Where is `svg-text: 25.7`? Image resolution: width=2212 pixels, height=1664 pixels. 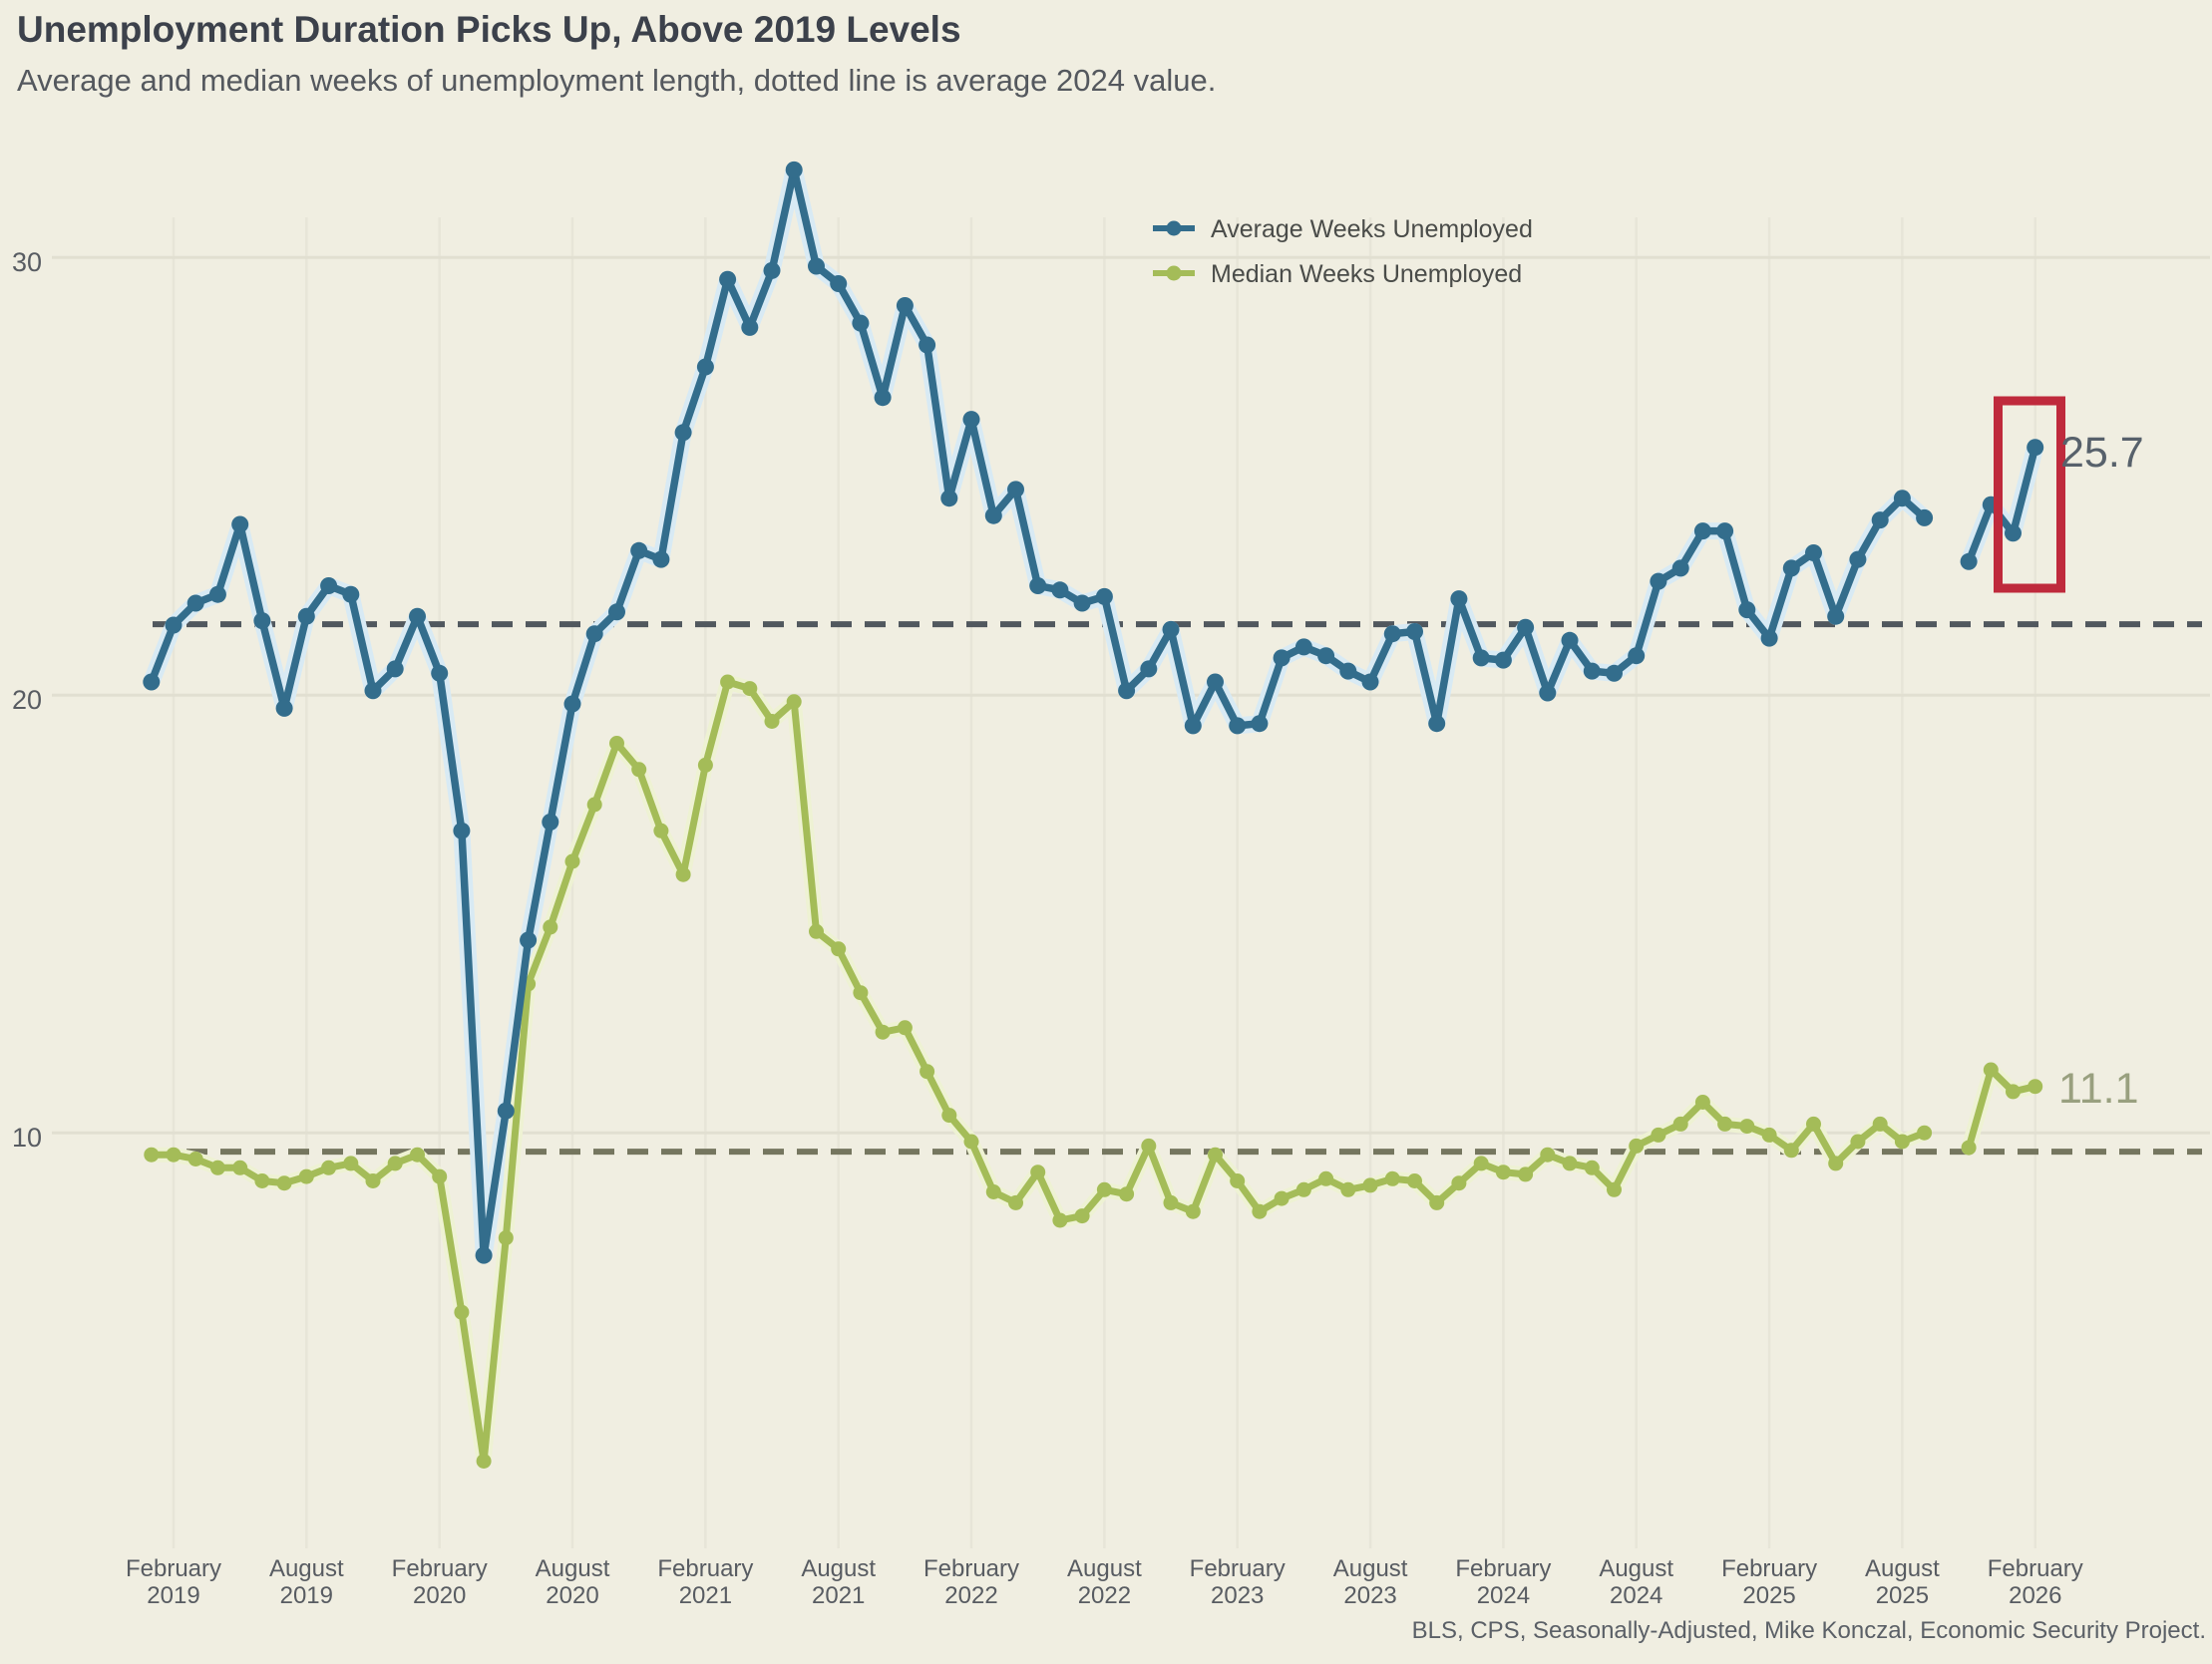
svg-text: 25.7 is located at coordinates (2102, 453).